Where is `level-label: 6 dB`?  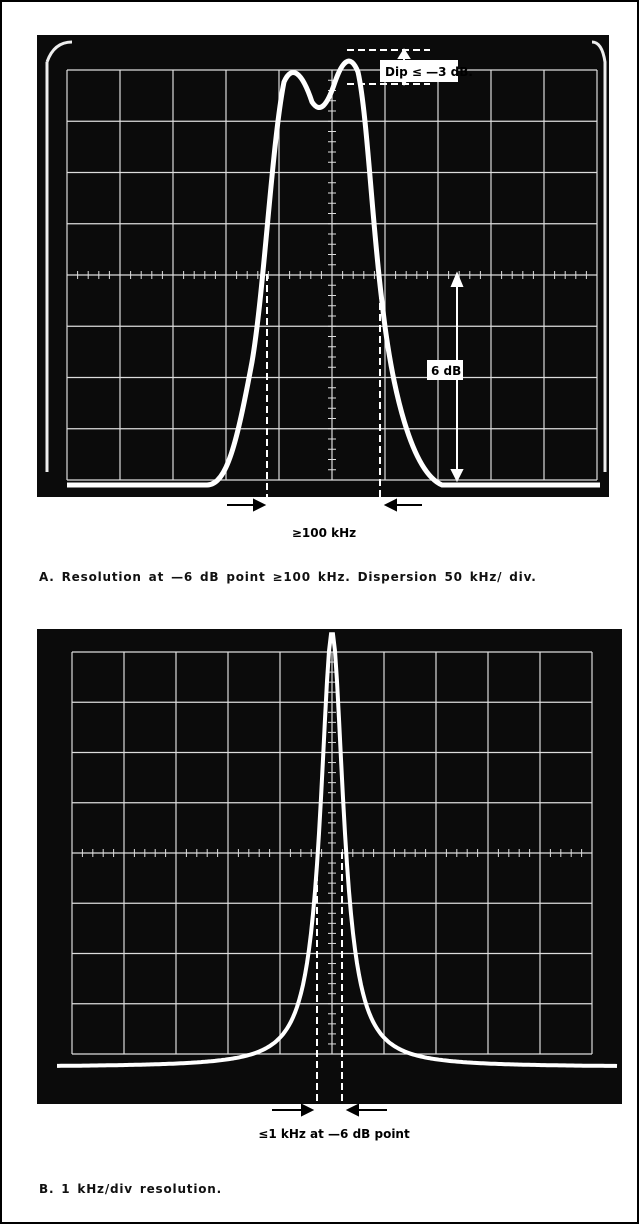
level-label: 6 dB is located at coordinates (446, 371).